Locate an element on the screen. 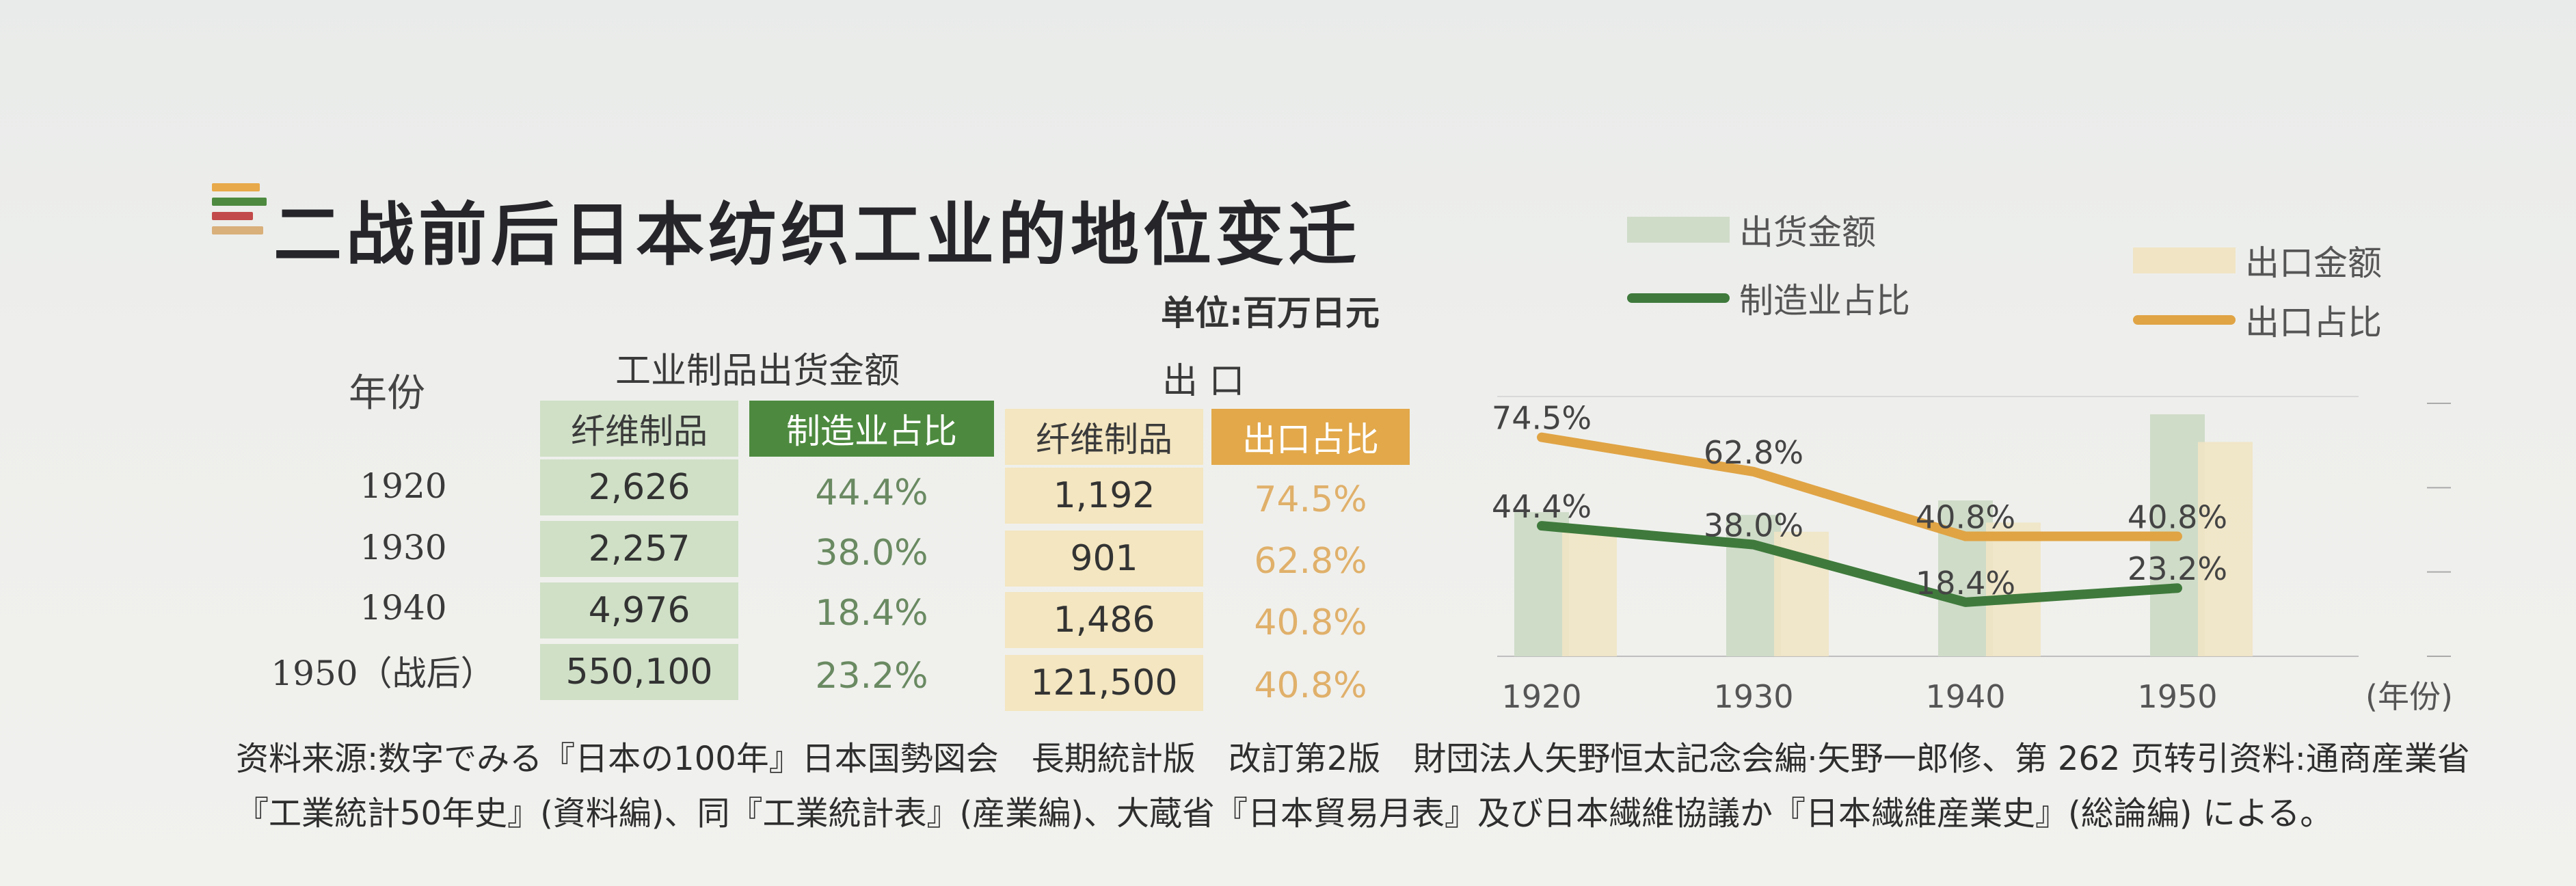 The height and width of the screenshot is (886, 2576). legend-label: 制造业占比 is located at coordinates (1824, 301).